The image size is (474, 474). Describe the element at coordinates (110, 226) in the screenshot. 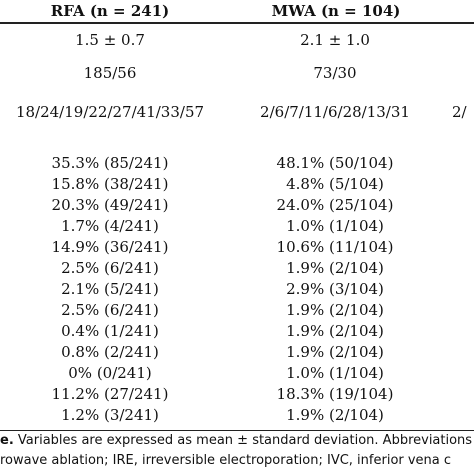

I see `table-cell-rfa: 1.7% (4/241)` at that location.